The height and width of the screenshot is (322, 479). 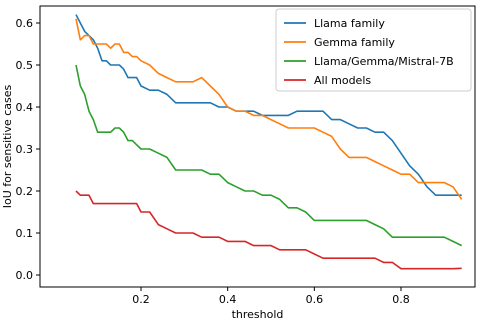 What do you see at coordinates (25, 23) in the screenshot?
I see `y-tick-label: 0.6` at bounding box center [25, 23].